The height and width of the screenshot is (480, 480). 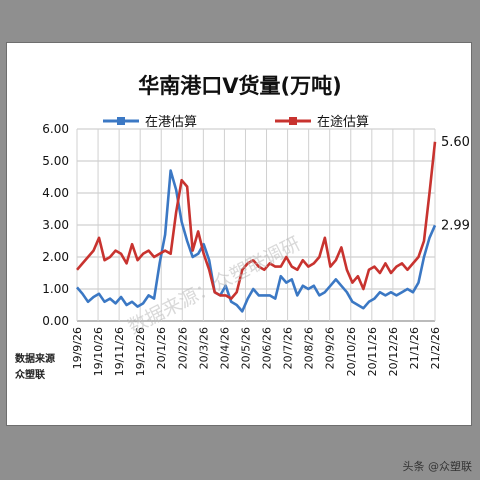 I want to click on x-tick-label: 20/10/26, so click(x=351, y=351).